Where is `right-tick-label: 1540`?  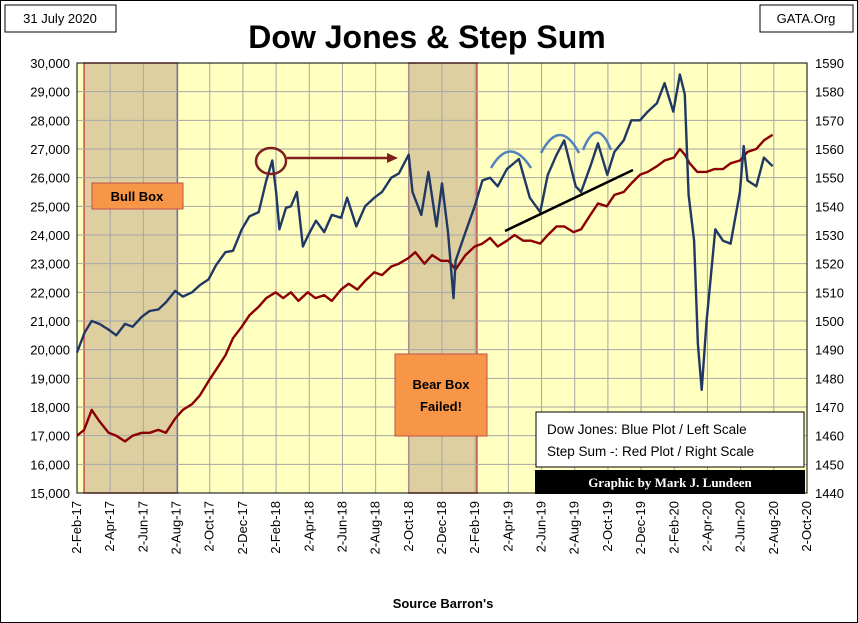 right-tick-label: 1540 is located at coordinates (829, 206).